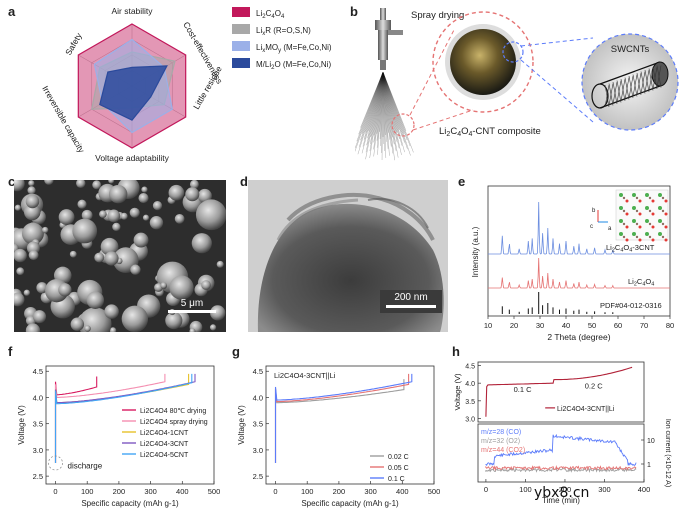 The width and height of the screenshot is (680, 522). Describe the element at coordinates (578, 337) in the screenshot. I see `xrd-xlabel: 2 Theta (degree)` at that location.